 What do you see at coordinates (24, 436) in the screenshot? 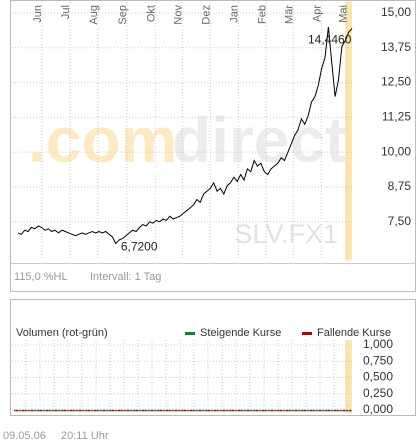
I see `date: 09.05.06` at bounding box center [24, 436].